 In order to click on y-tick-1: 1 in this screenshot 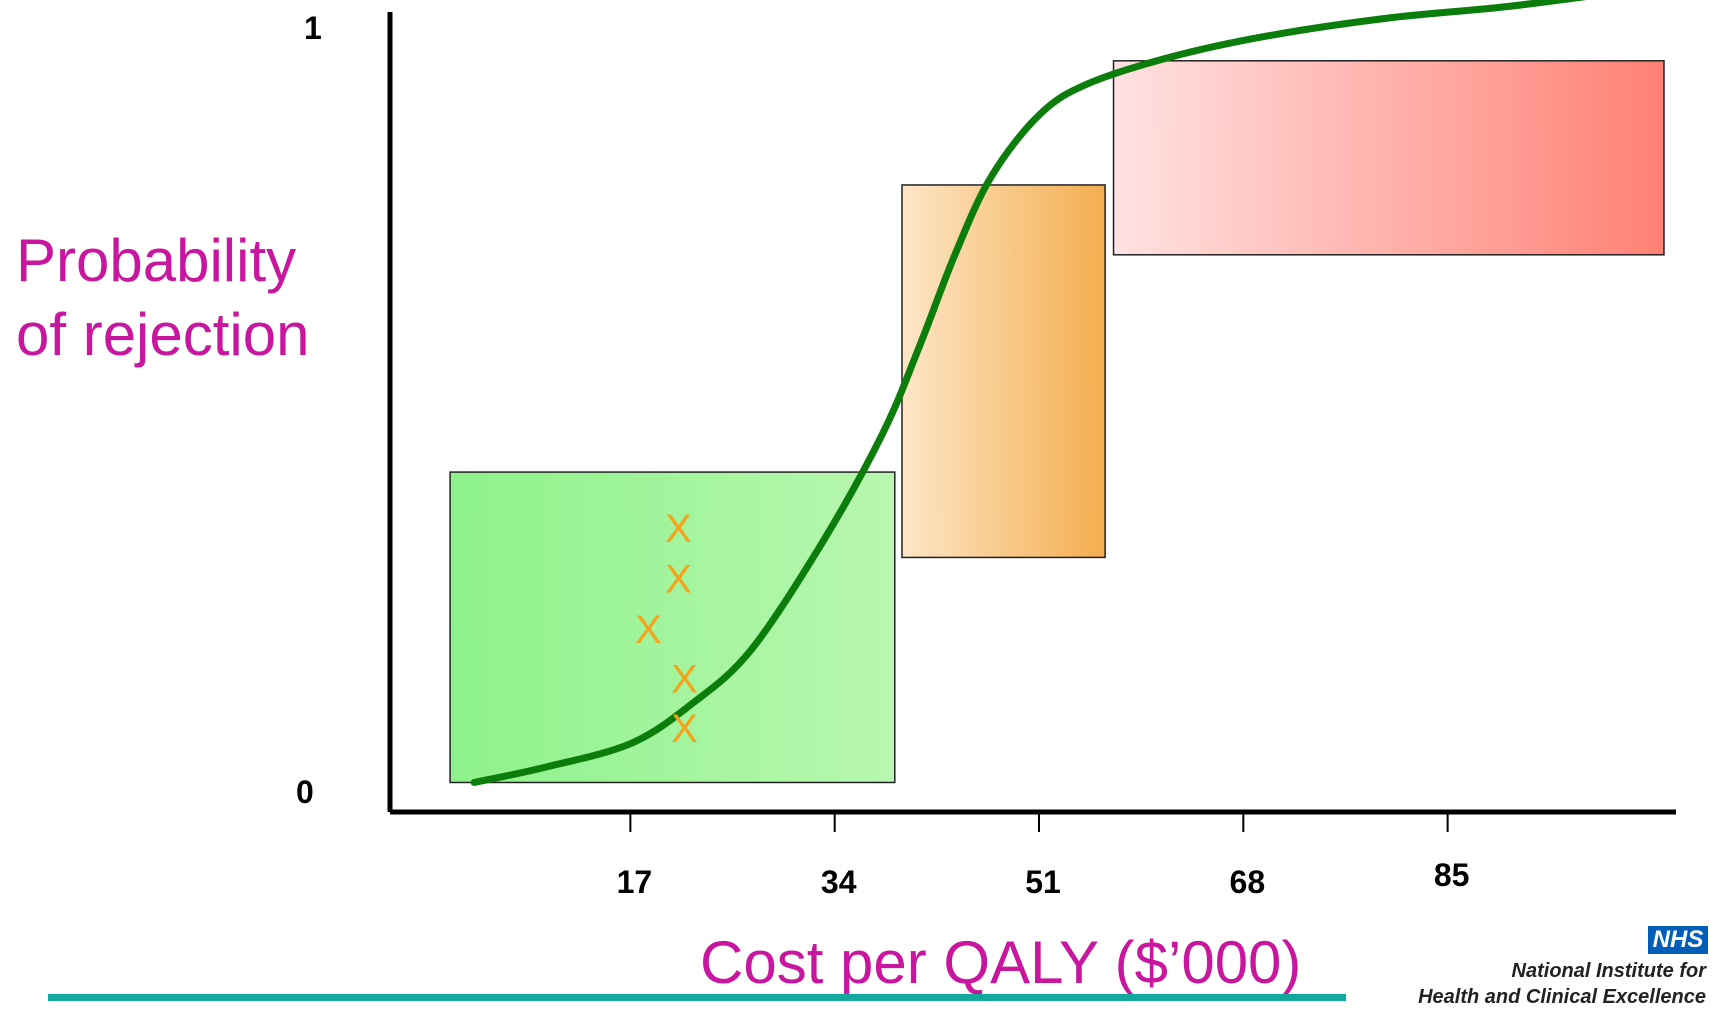, I will do `click(313, 28)`.